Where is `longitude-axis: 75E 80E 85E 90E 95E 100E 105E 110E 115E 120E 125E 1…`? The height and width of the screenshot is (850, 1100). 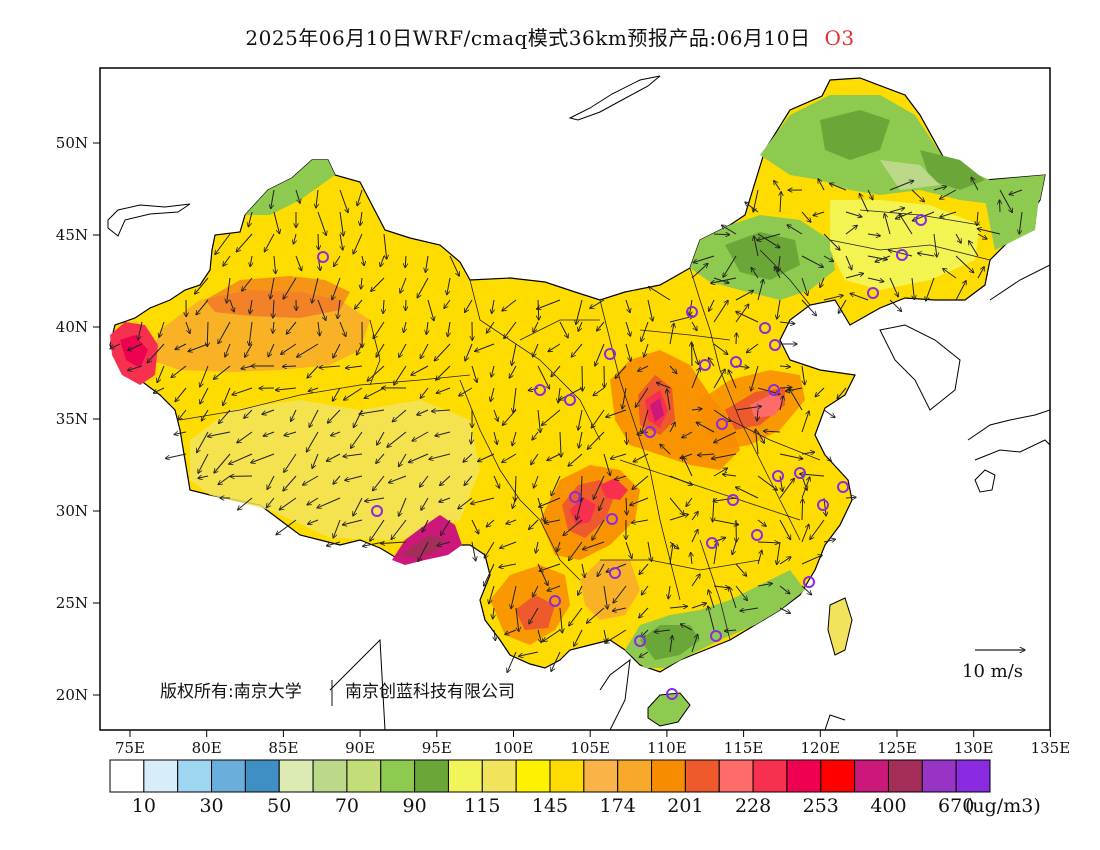
longitude-axis: 75E 80E 85E 90E 95E 100E 105E 110E 115E 120E 125E 1… is located at coordinates (592, 743).